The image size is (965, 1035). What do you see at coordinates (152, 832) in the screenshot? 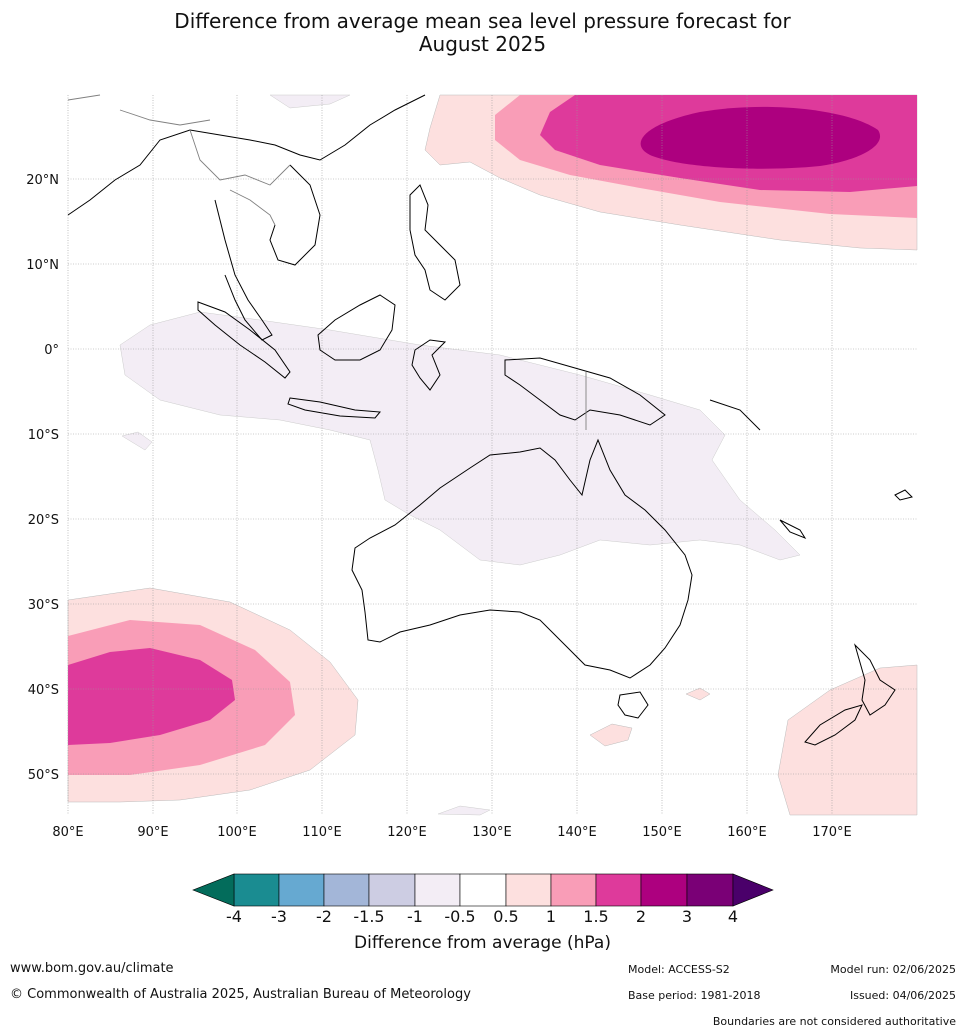
I see `lon-tick-label: 90°E` at bounding box center [152, 832].